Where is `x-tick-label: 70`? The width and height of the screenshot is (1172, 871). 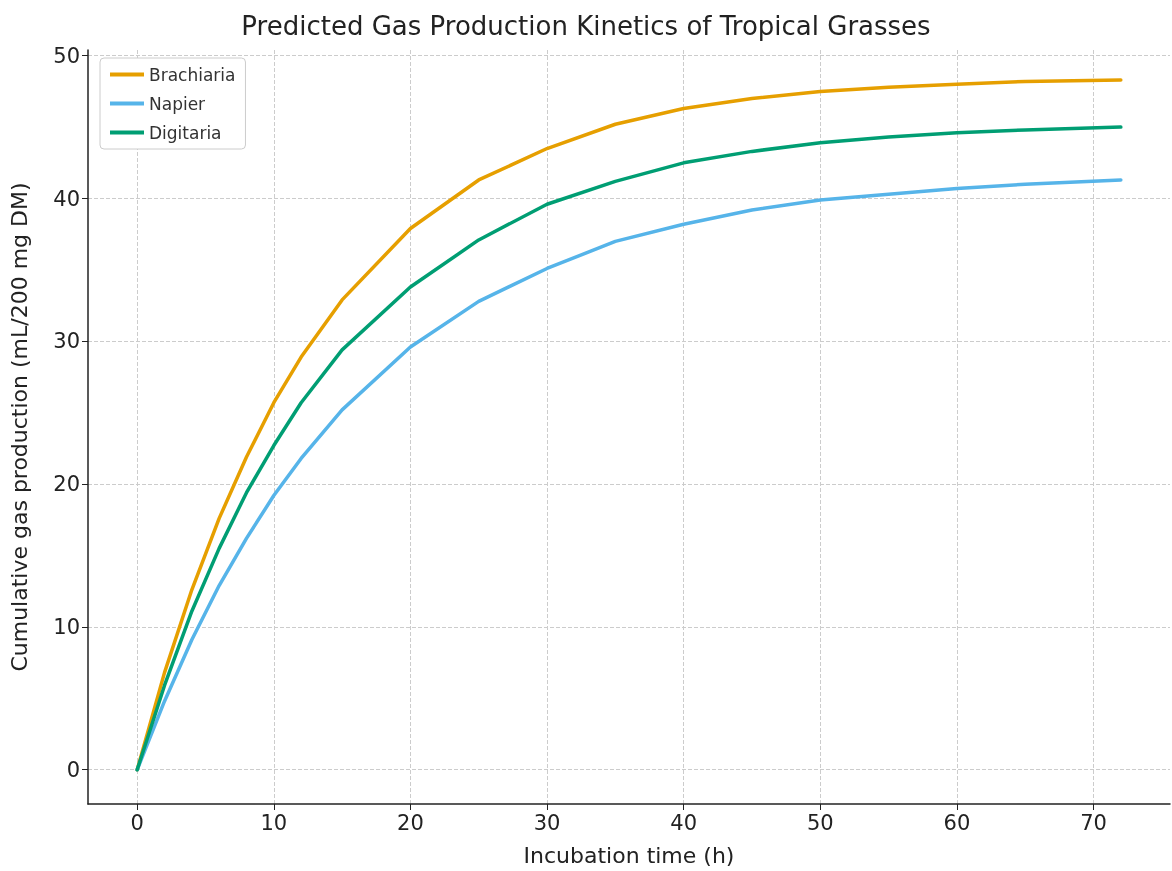 x-tick-label: 70 is located at coordinates (1093, 822).